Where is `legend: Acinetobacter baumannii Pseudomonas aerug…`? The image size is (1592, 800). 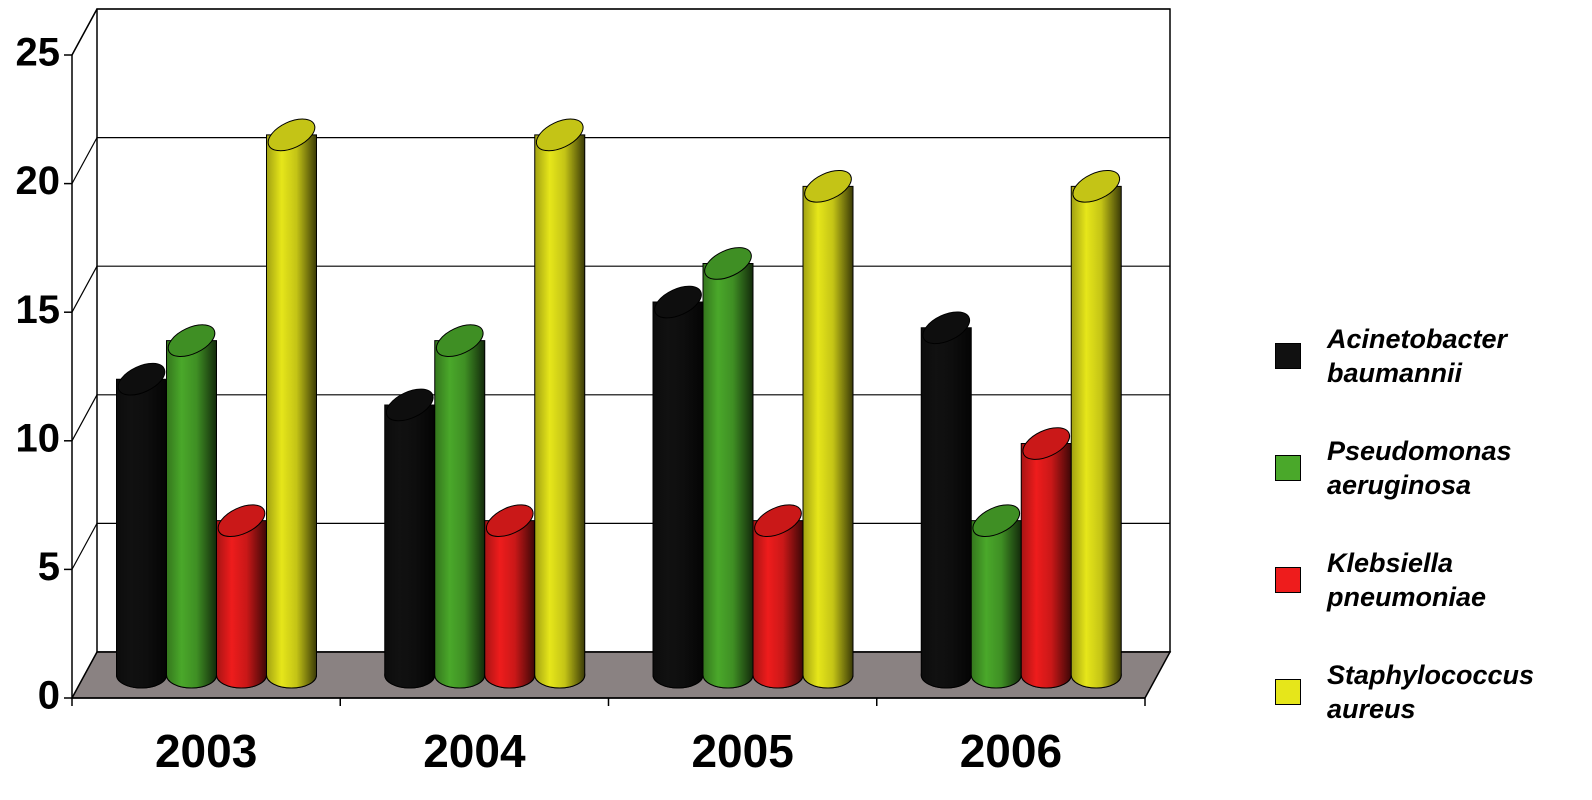 legend: Acinetobacter baumannii Pseudomonas aerug… is located at coordinates (1425, 524).